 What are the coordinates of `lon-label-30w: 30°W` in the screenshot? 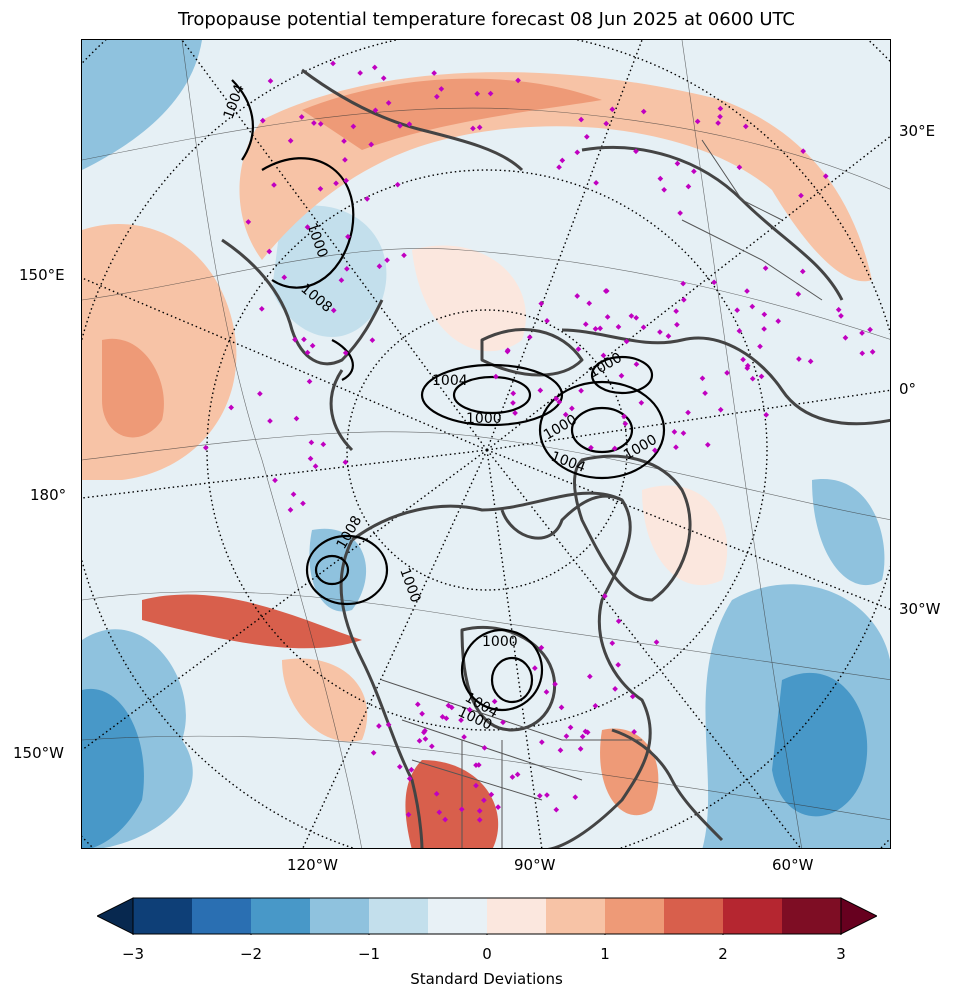 It's located at (920, 609).